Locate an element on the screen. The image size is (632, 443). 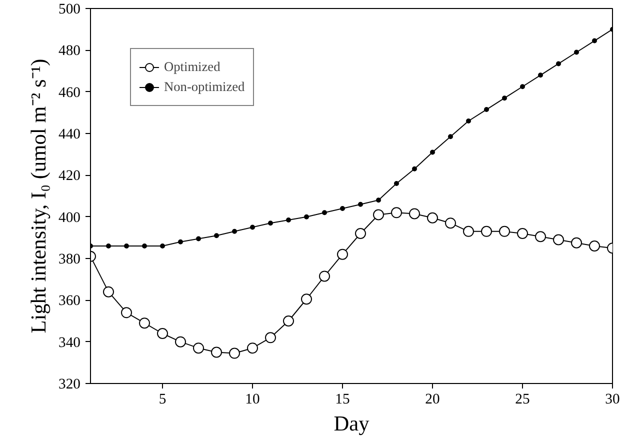
x-tick-label: 20 is located at coordinates (432, 400).